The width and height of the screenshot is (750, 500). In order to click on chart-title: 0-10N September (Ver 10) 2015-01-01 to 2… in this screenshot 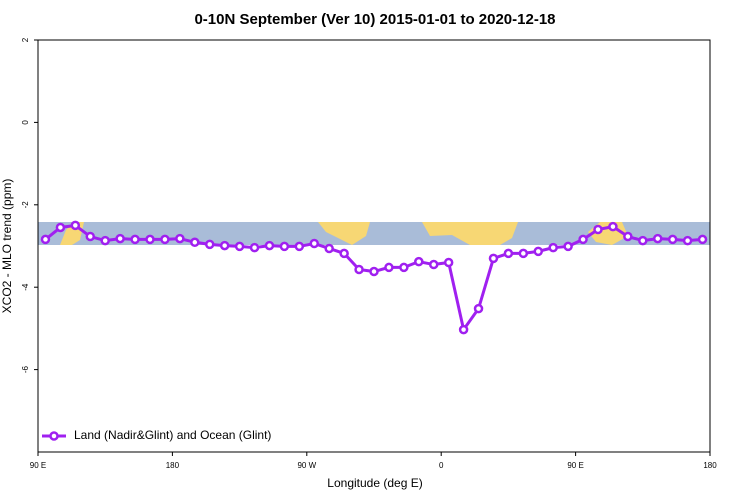, I will do `click(374, 19)`.